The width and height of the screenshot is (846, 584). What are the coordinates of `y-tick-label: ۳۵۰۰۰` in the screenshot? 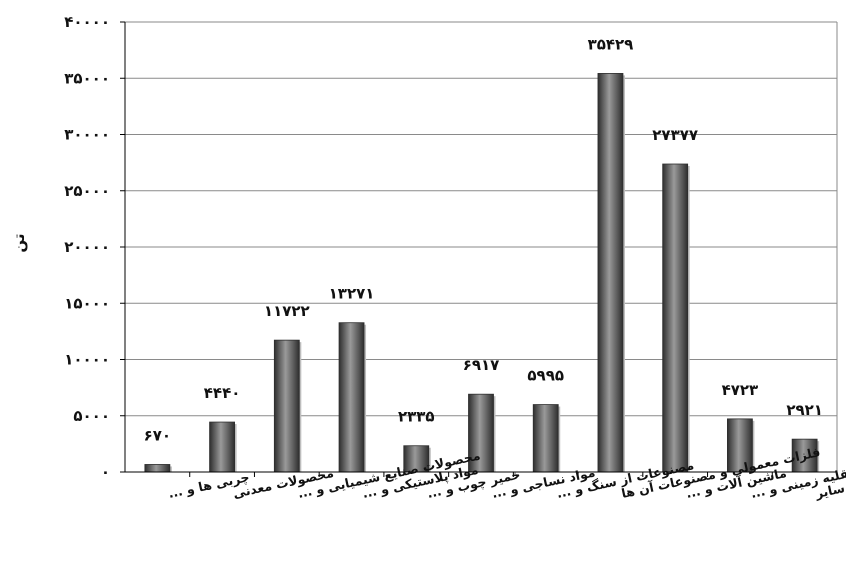 It's located at (87, 78).